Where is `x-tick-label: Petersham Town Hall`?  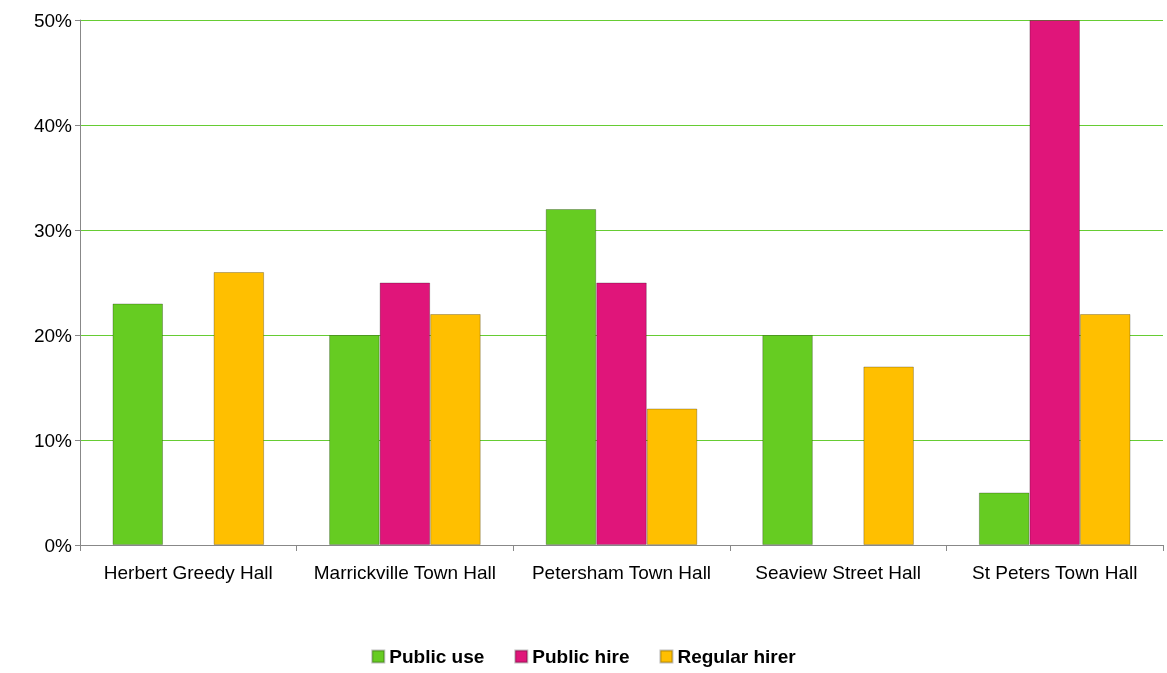
x-tick-label: Petersham Town Hall is located at coordinates (621, 572).